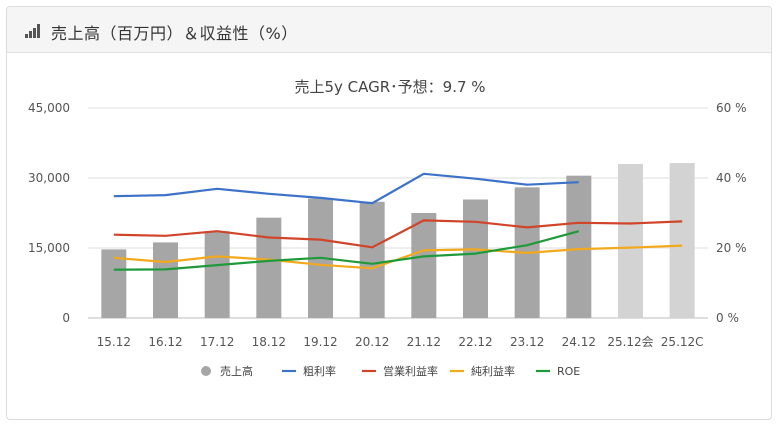 This screenshot has height=429, width=780. Describe the element at coordinates (579, 342) in the screenshot. I see `x-tick-label: 24.12` at that location.